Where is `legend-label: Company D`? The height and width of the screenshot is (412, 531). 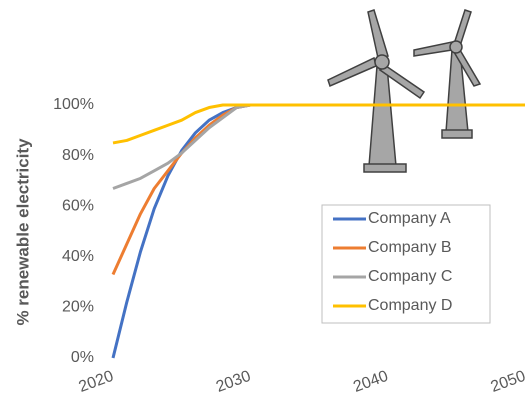
legend-label: Company D is located at coordinates (410, 305).